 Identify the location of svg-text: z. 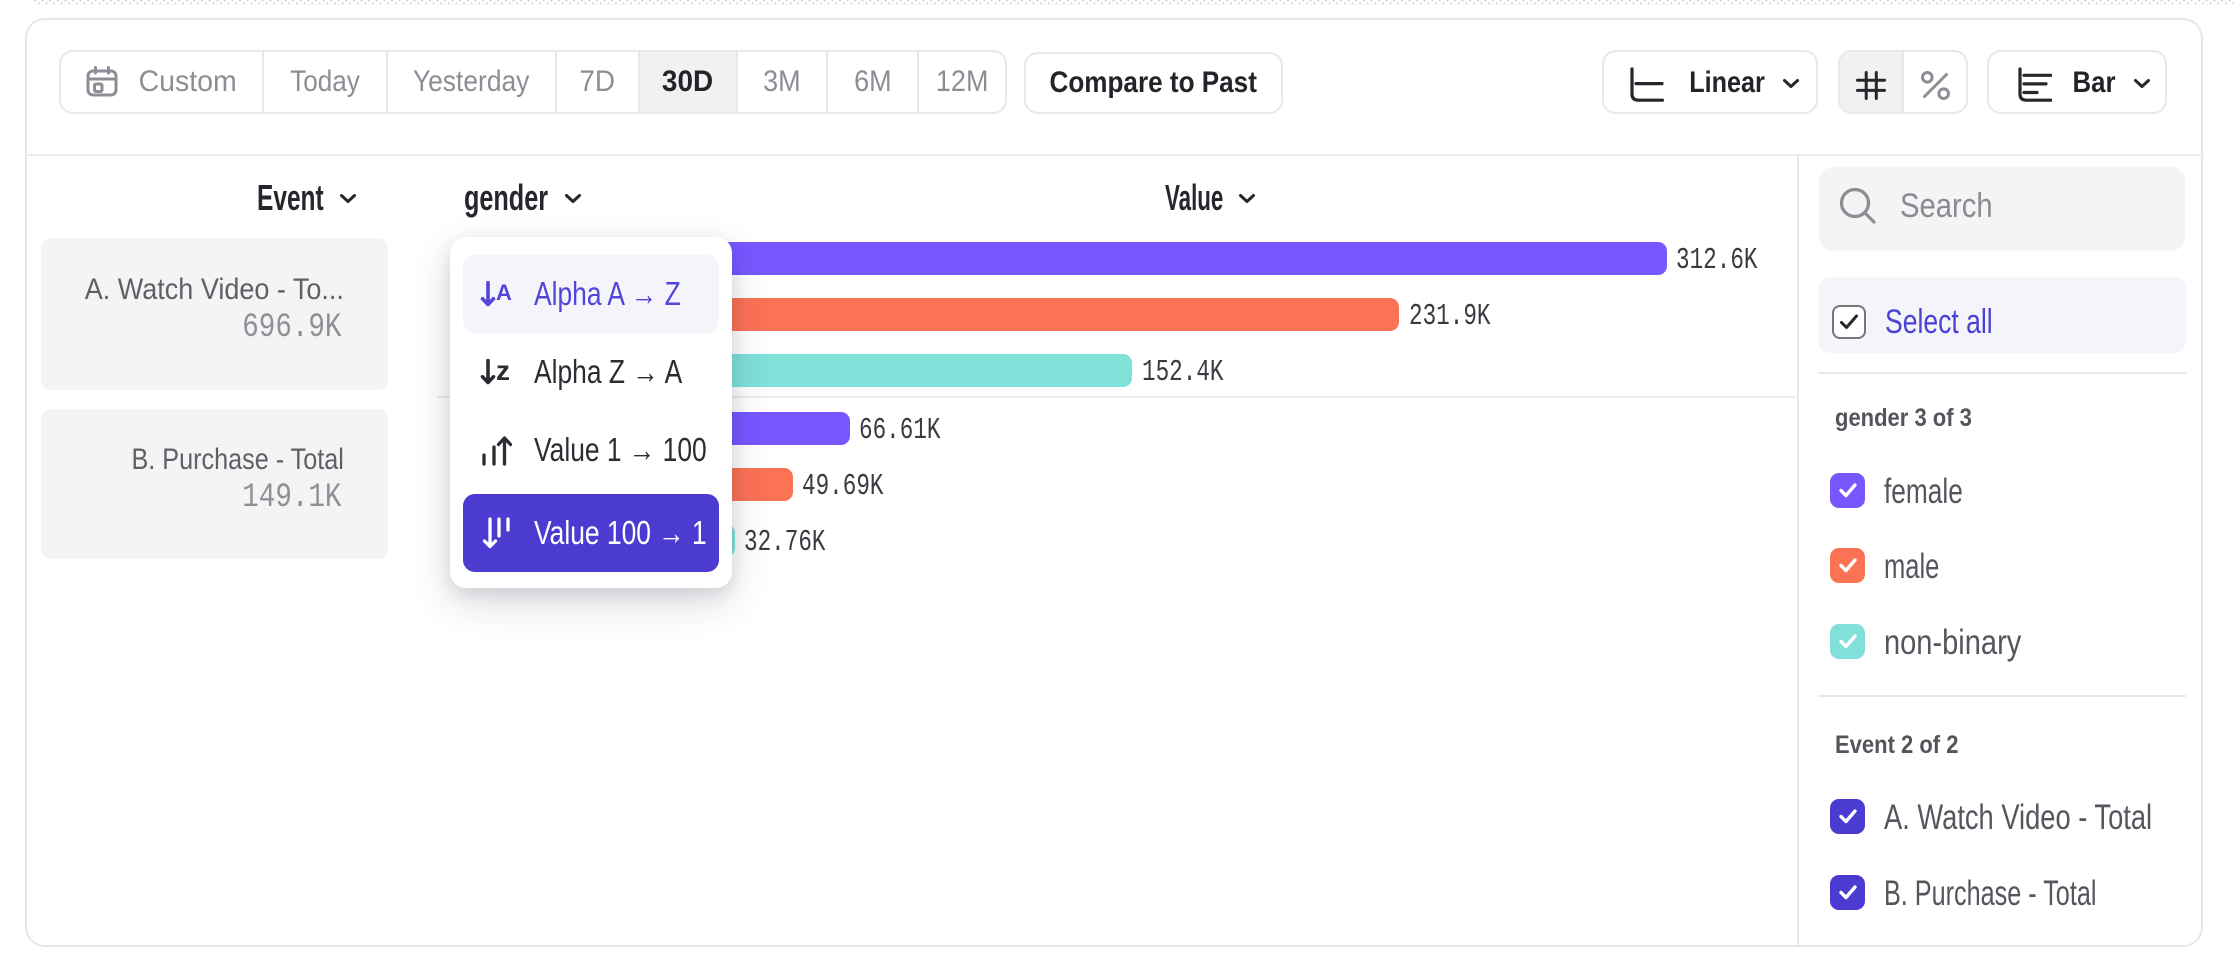
(503, 372).